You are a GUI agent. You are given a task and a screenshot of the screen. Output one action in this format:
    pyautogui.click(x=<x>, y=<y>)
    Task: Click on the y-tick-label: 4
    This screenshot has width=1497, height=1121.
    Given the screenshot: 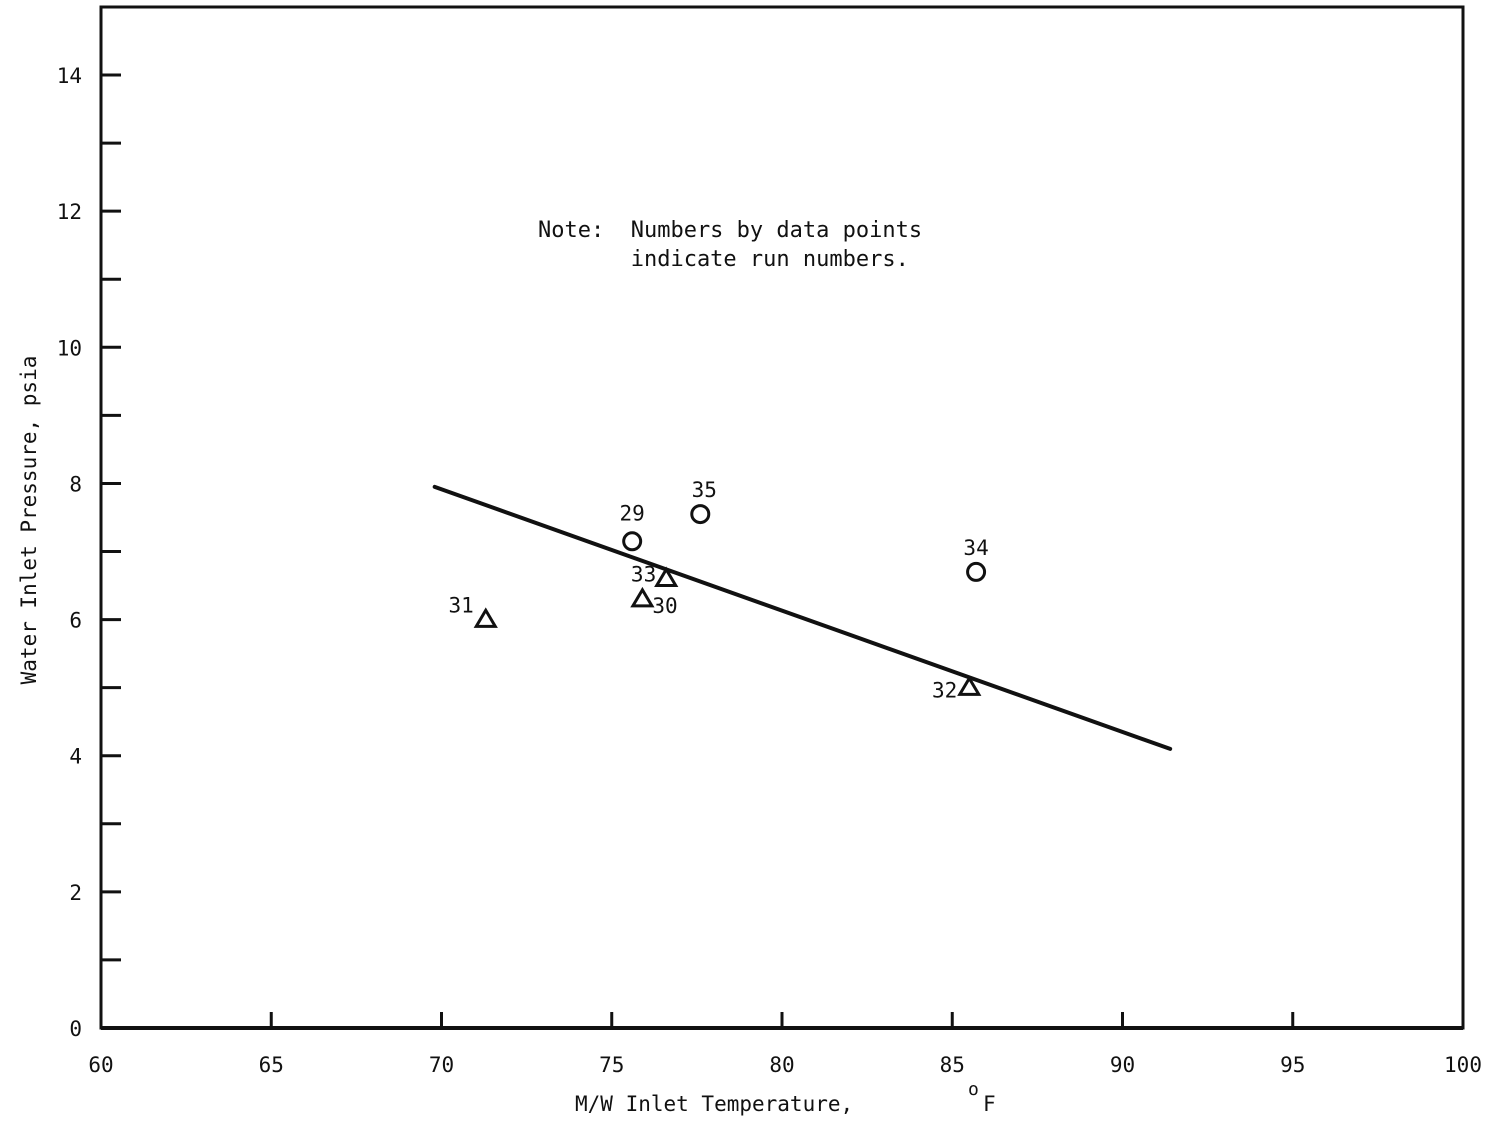 What is the action you would take?
    pyautogui.click(x=75, y=757)
    